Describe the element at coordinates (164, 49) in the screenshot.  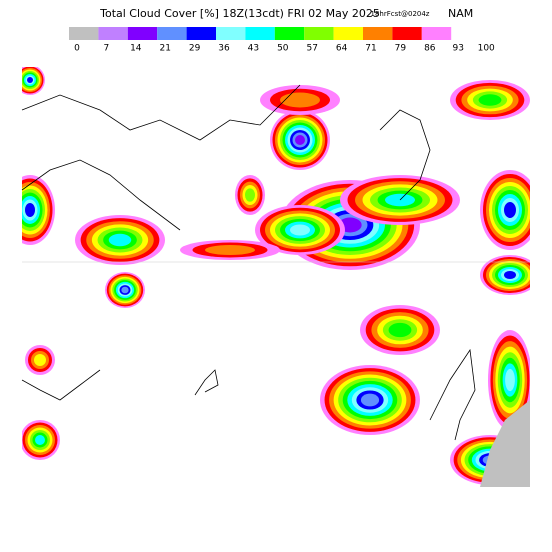
I see `legend-label: 21` at that location.